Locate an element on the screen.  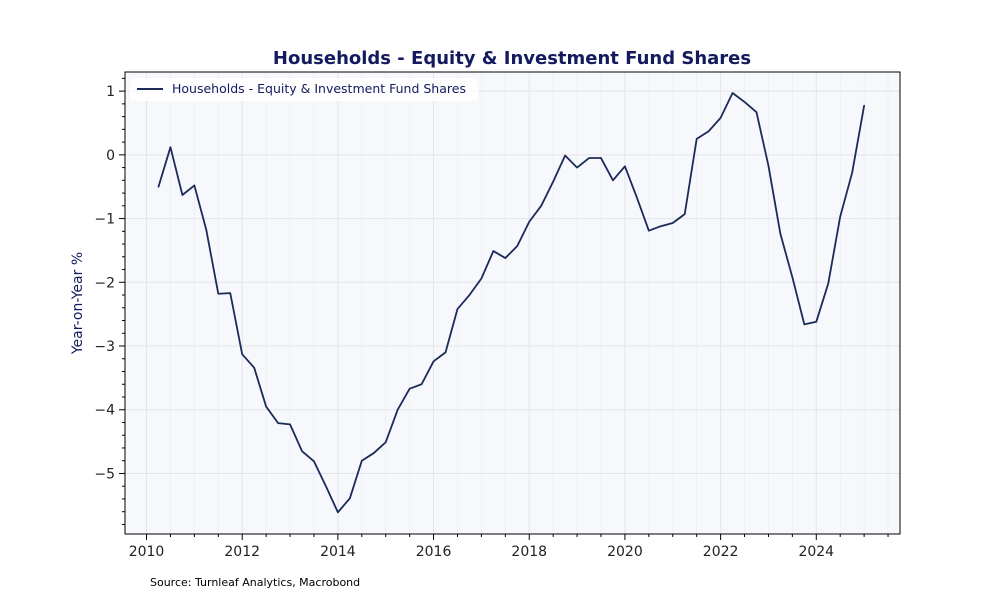
x-tick-label: 2012 is located at coordinates (242, 552).